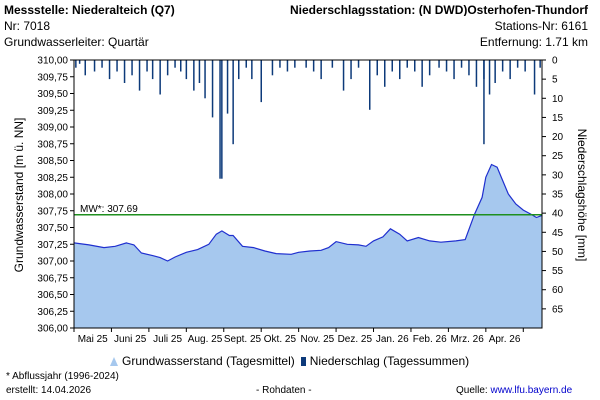  I want to click on y-tick-label: 307,50, so click(52, 228).